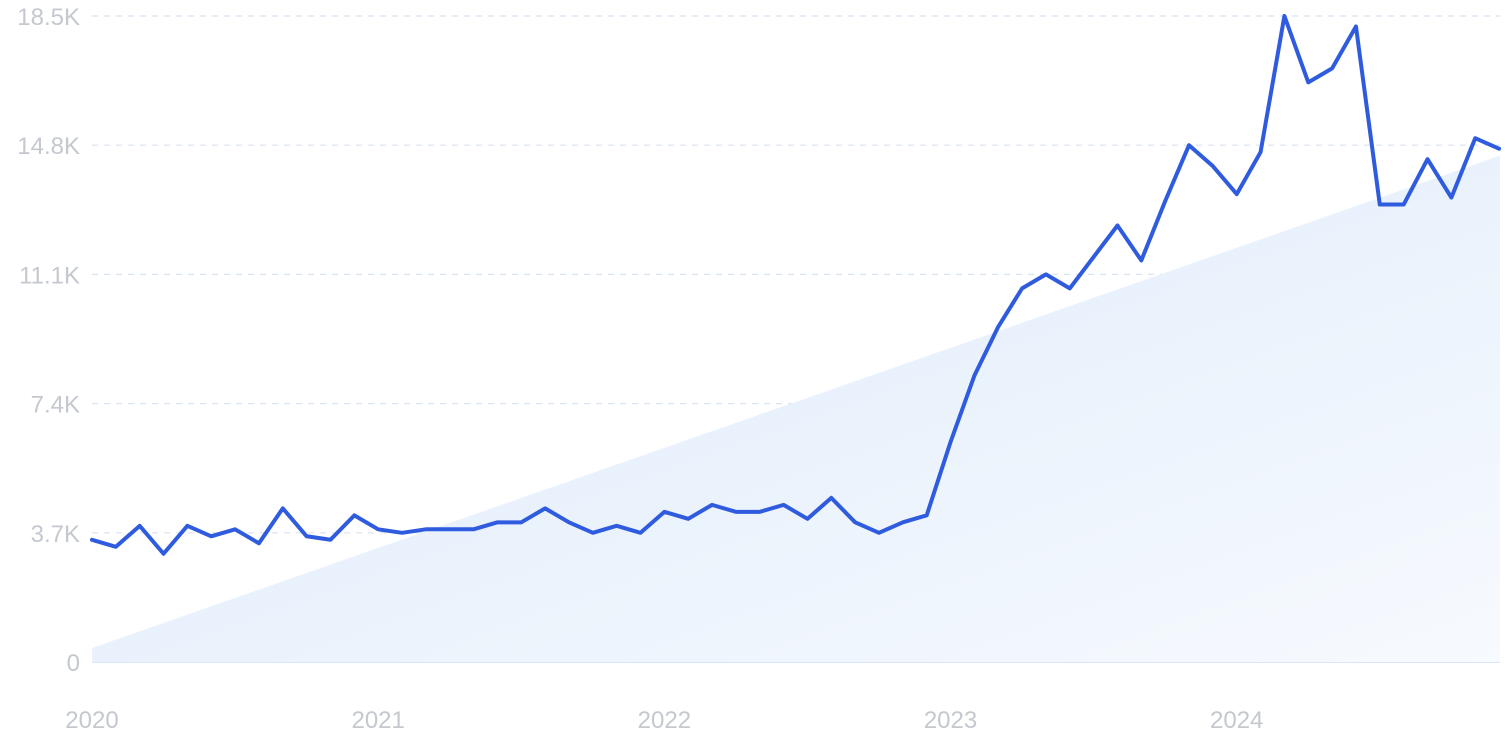  Describe the element at coordinates (55, 405) in the screenshot. I see `y-tick-label: 7.4K` at that location.